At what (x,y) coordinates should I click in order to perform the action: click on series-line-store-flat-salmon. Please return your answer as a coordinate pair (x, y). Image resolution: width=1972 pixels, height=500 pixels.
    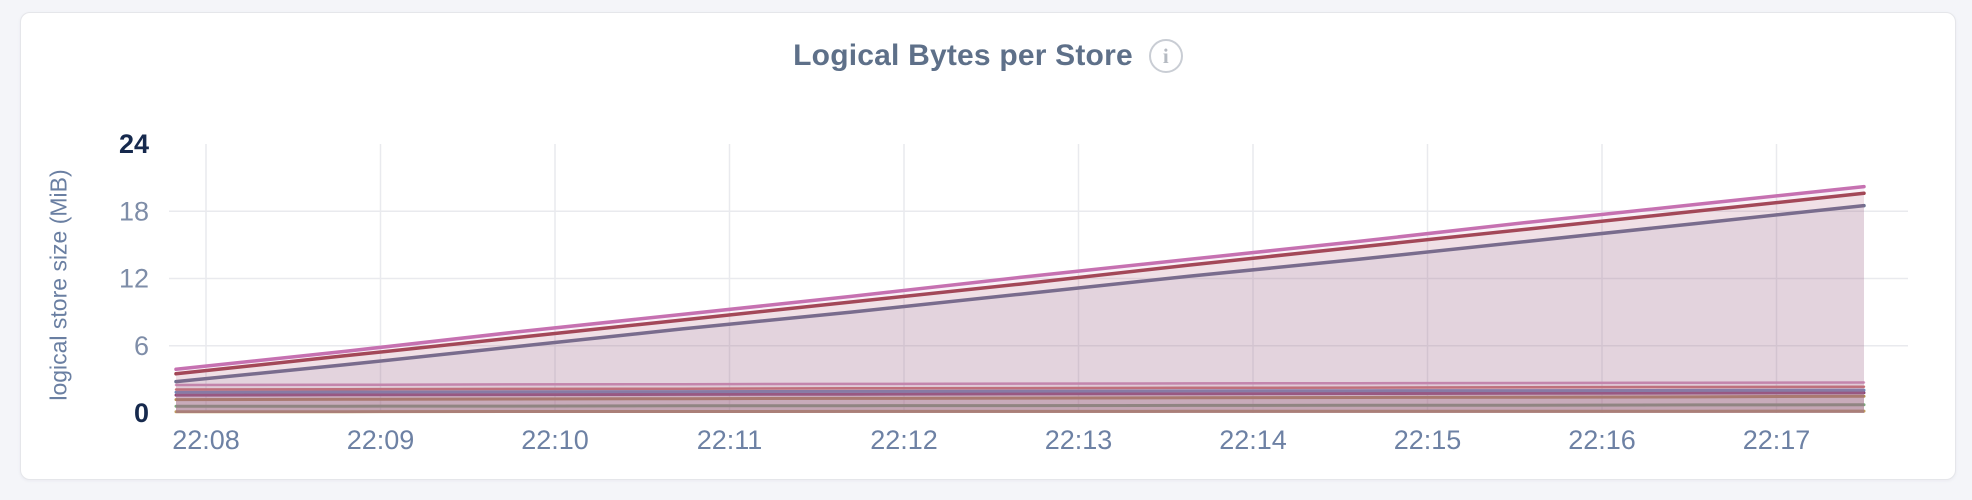
    Looking at the image, I should click on (1020, 388).